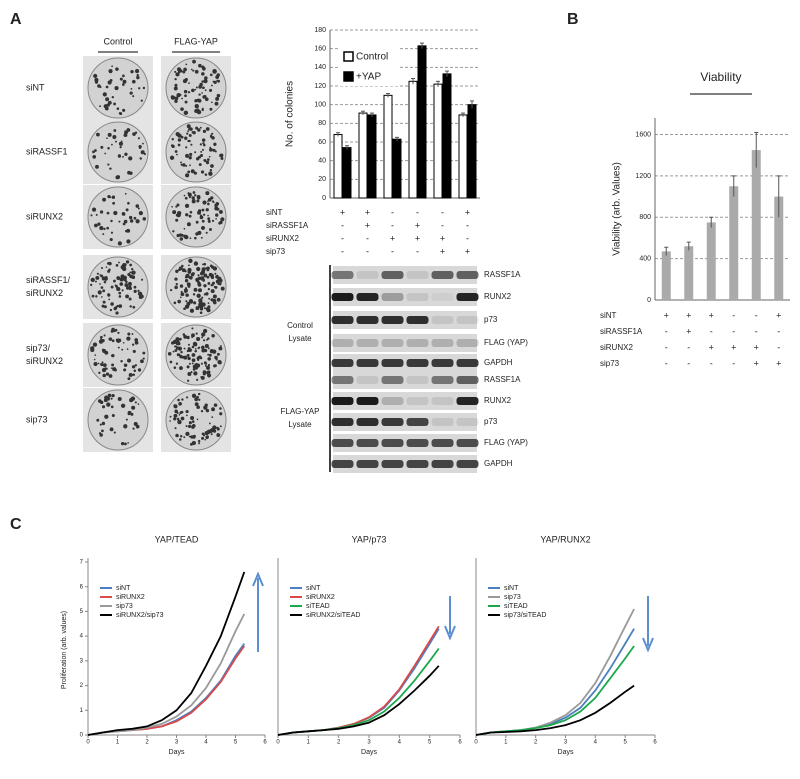 Image resolution: width=800 pixels, height=779 pixels. Describe the element at coordinates (320, 67) in the screenshot. I see `y-tick-label: 140` at that location.